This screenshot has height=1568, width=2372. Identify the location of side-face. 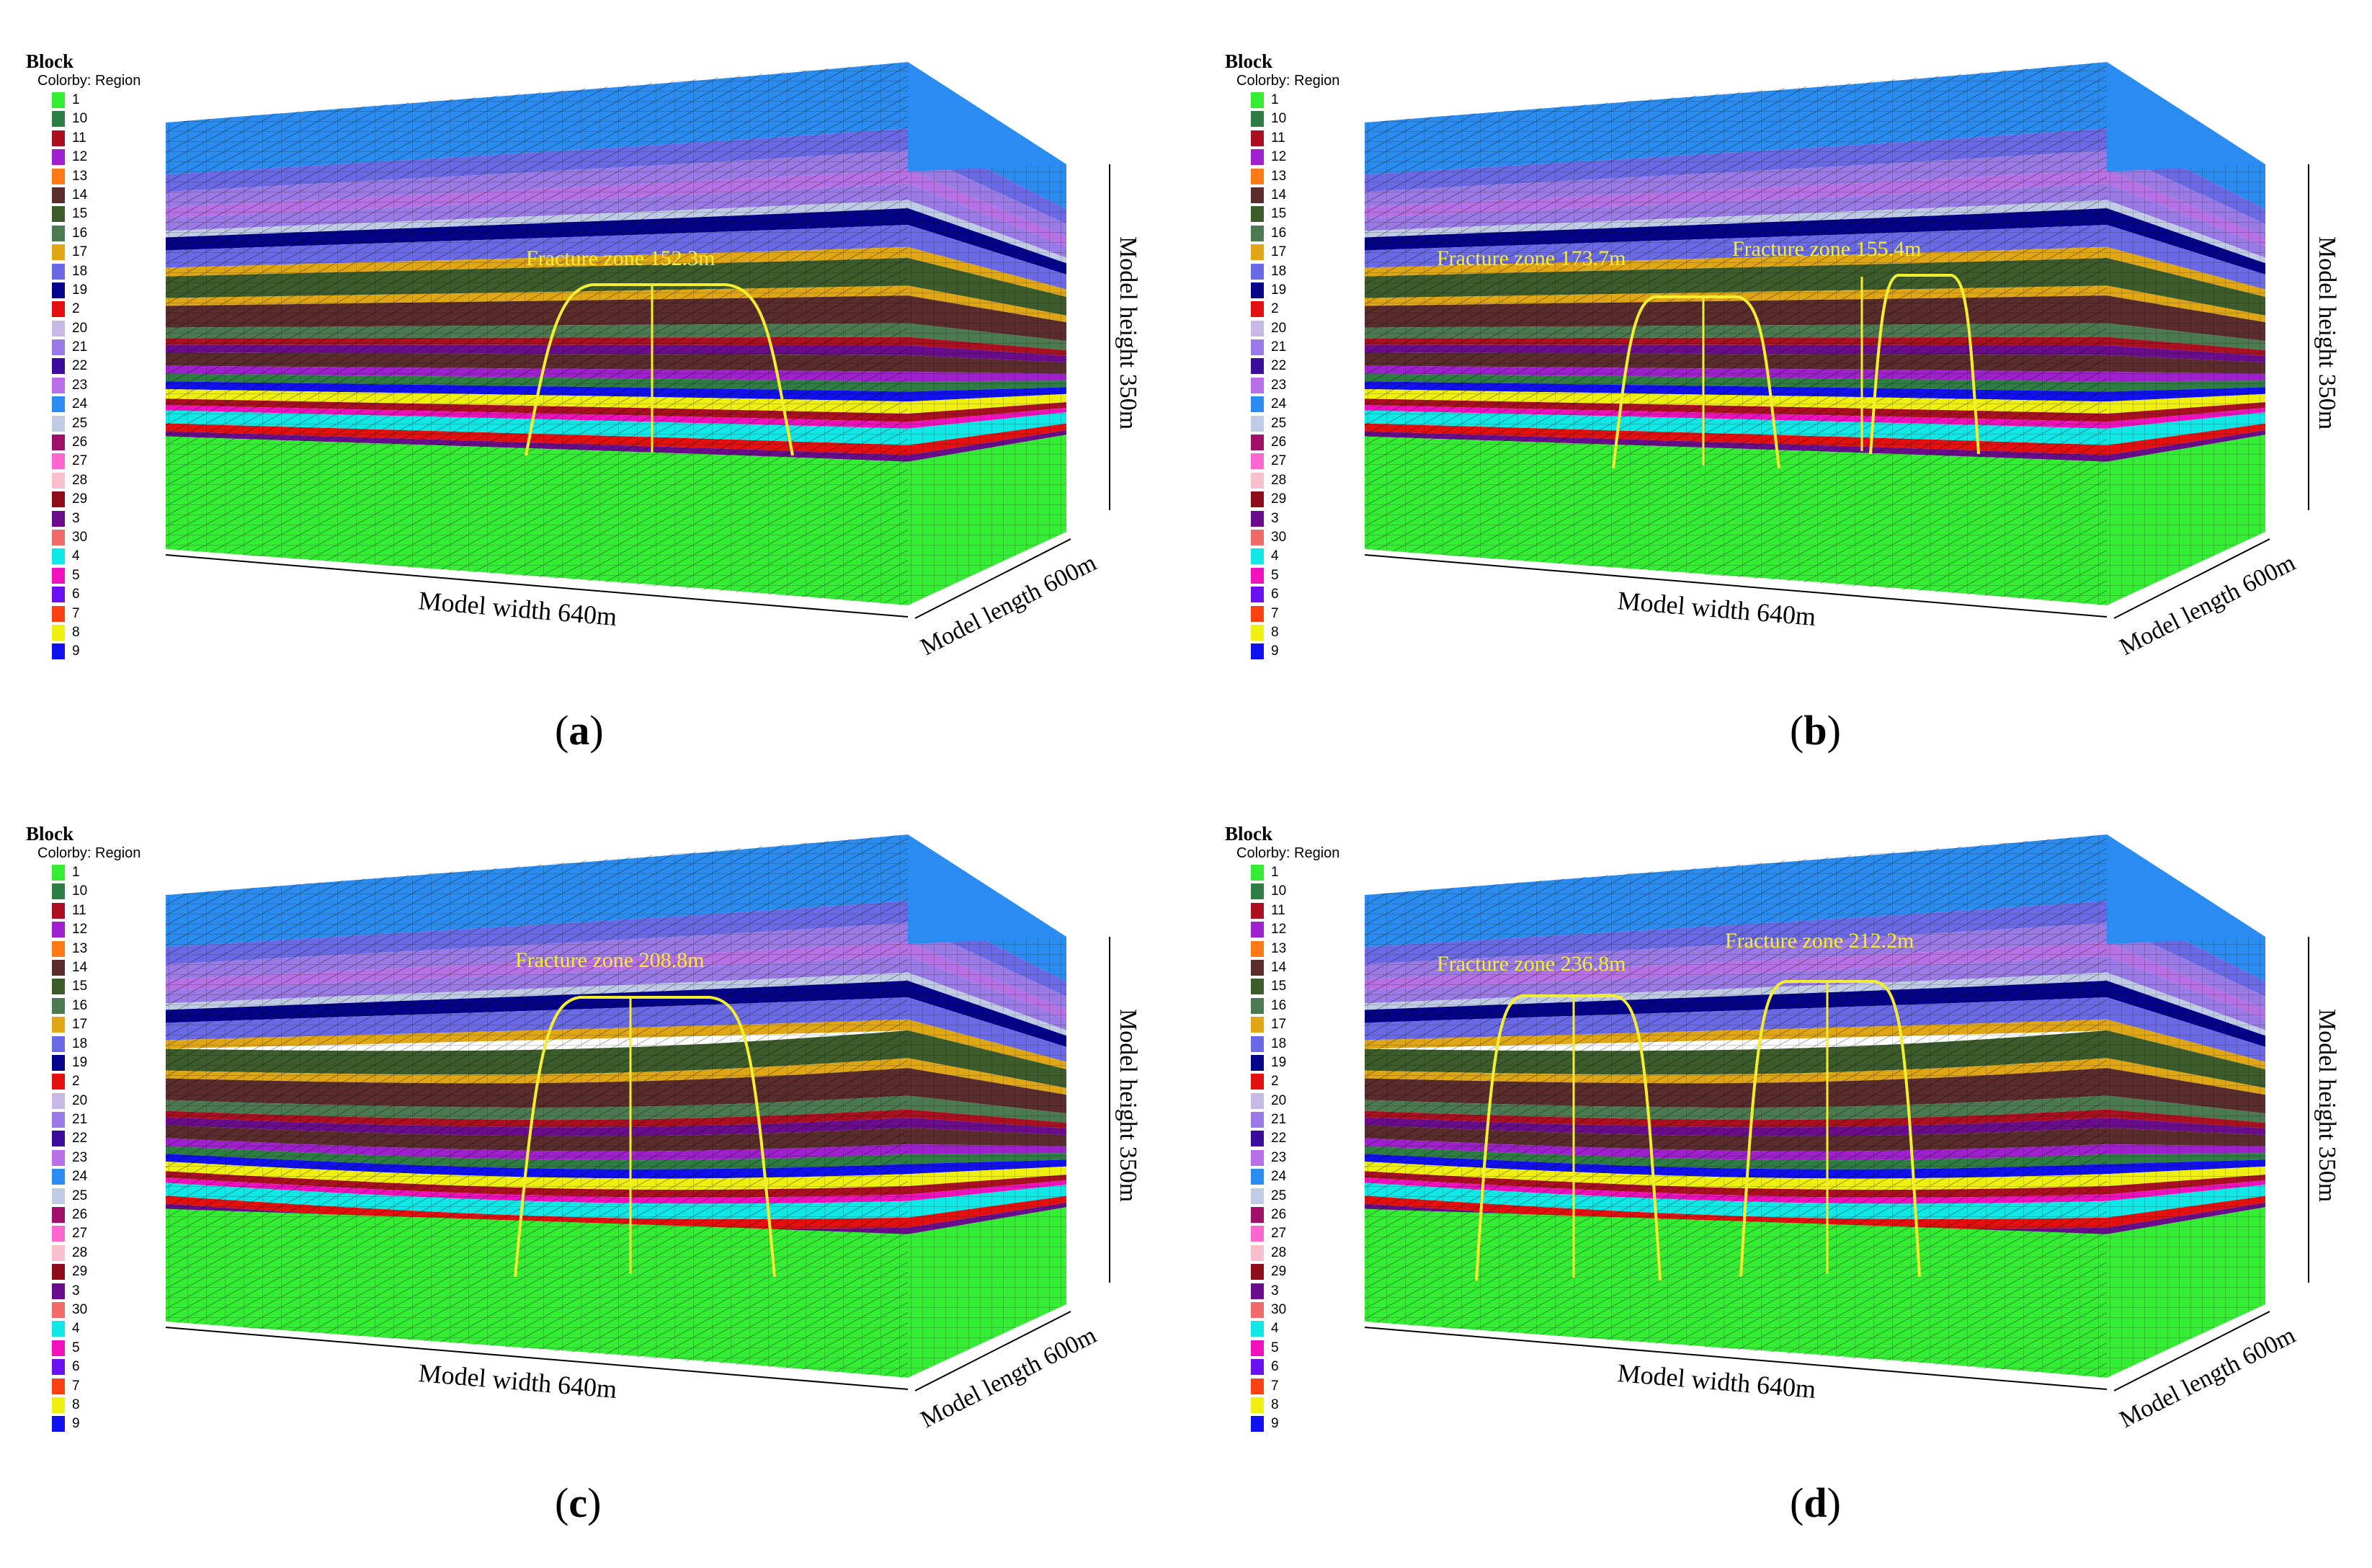
(987, 333).